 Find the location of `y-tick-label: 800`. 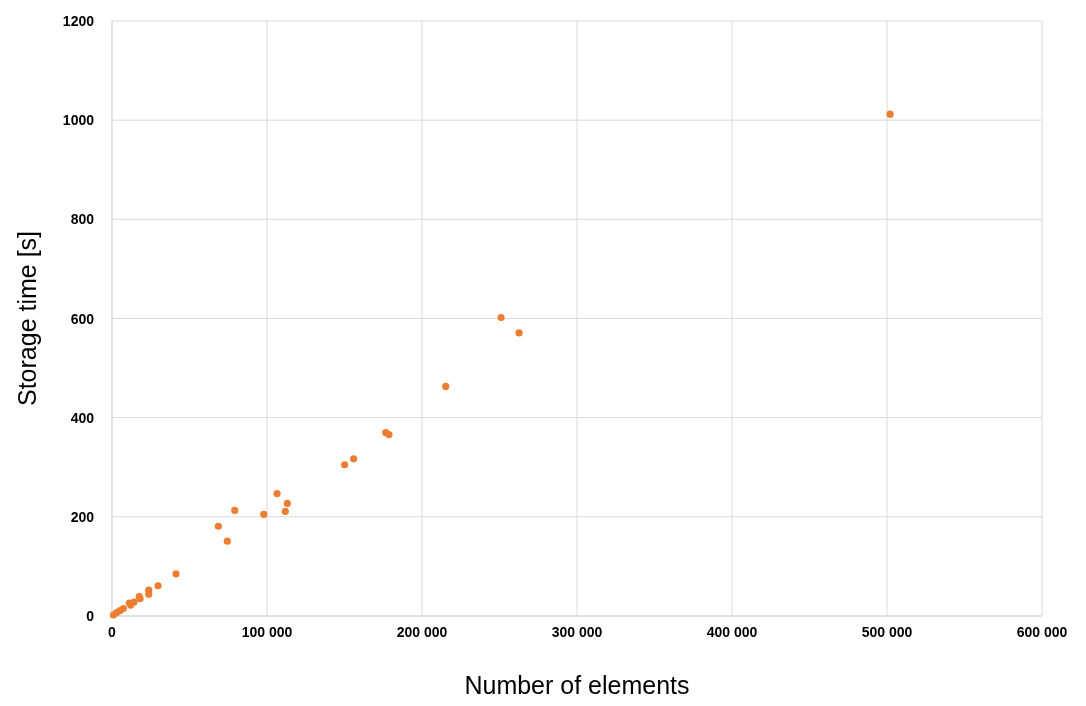

y-tick-label: 800 is located at coordinates (82, 219).